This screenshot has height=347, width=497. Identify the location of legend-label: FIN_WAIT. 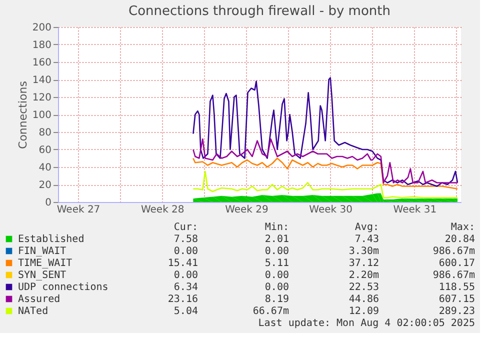
(42, 251).